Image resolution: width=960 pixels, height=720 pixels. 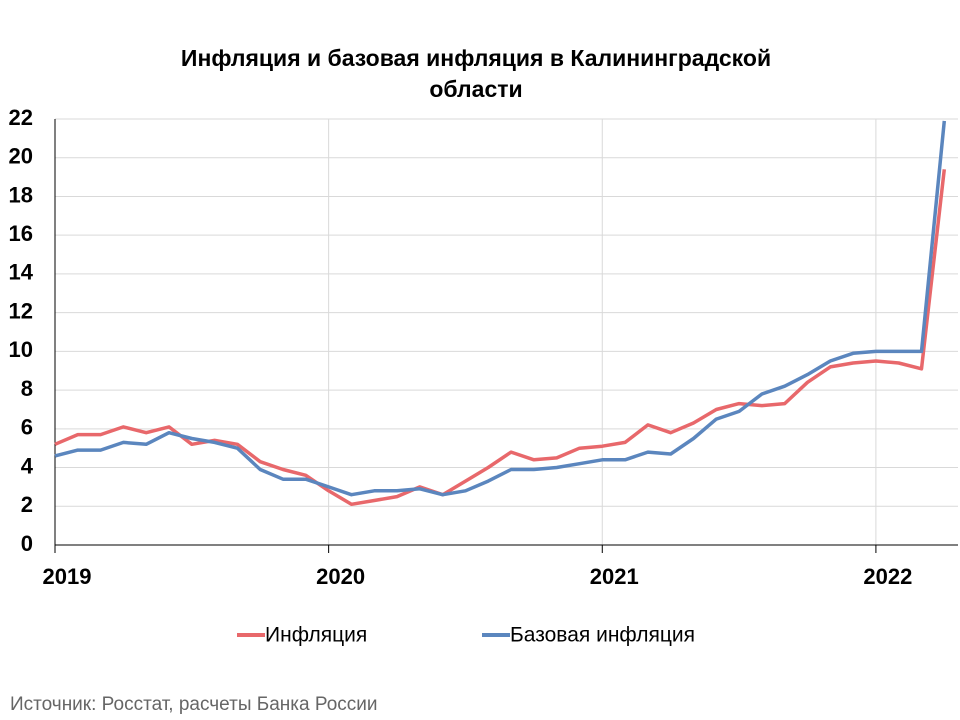 I want to click on x-tick-label: 2020, so click(x=340, y=576).